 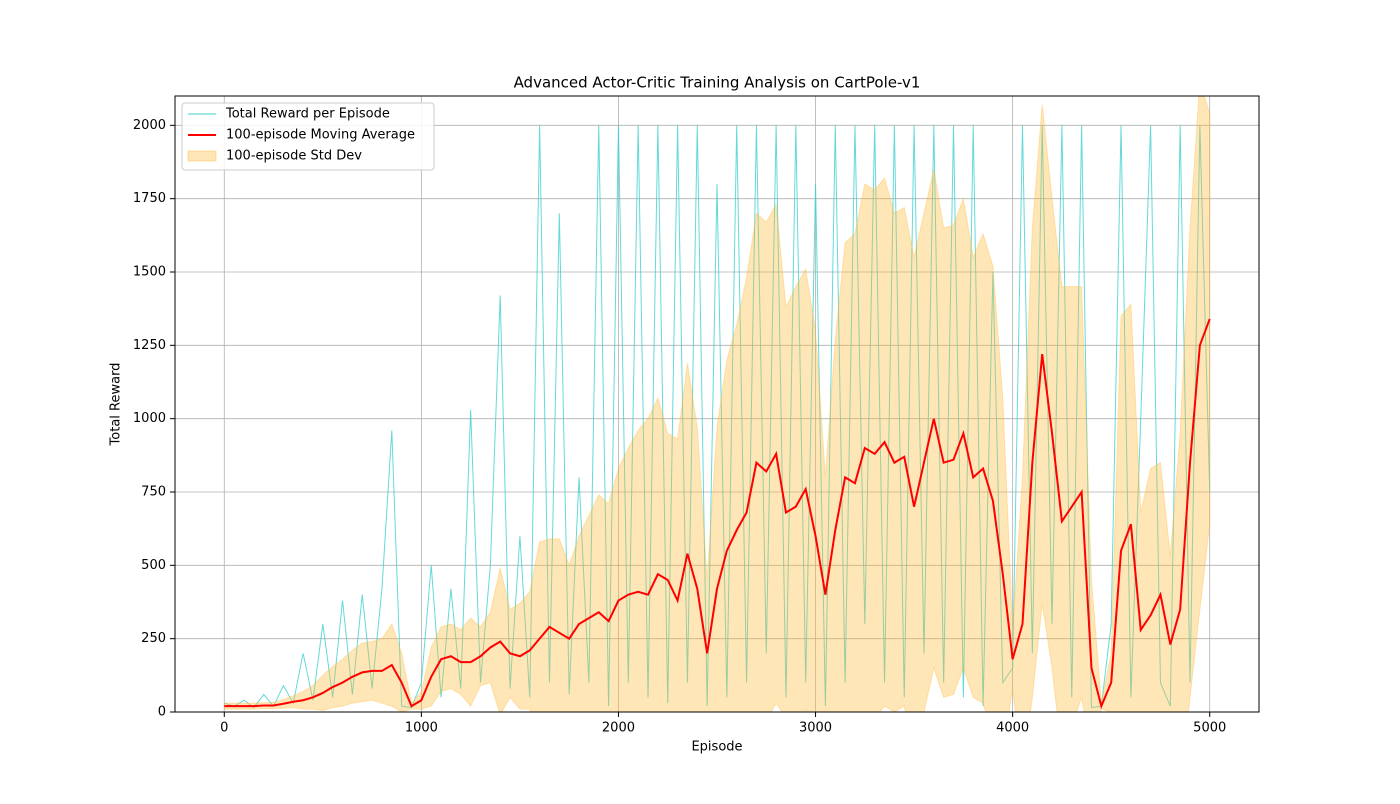 What do you see at coordinates (1012, 728) in the screenshot?
I see `x-tick-label: 4000` at bounding box center [1012, 728].